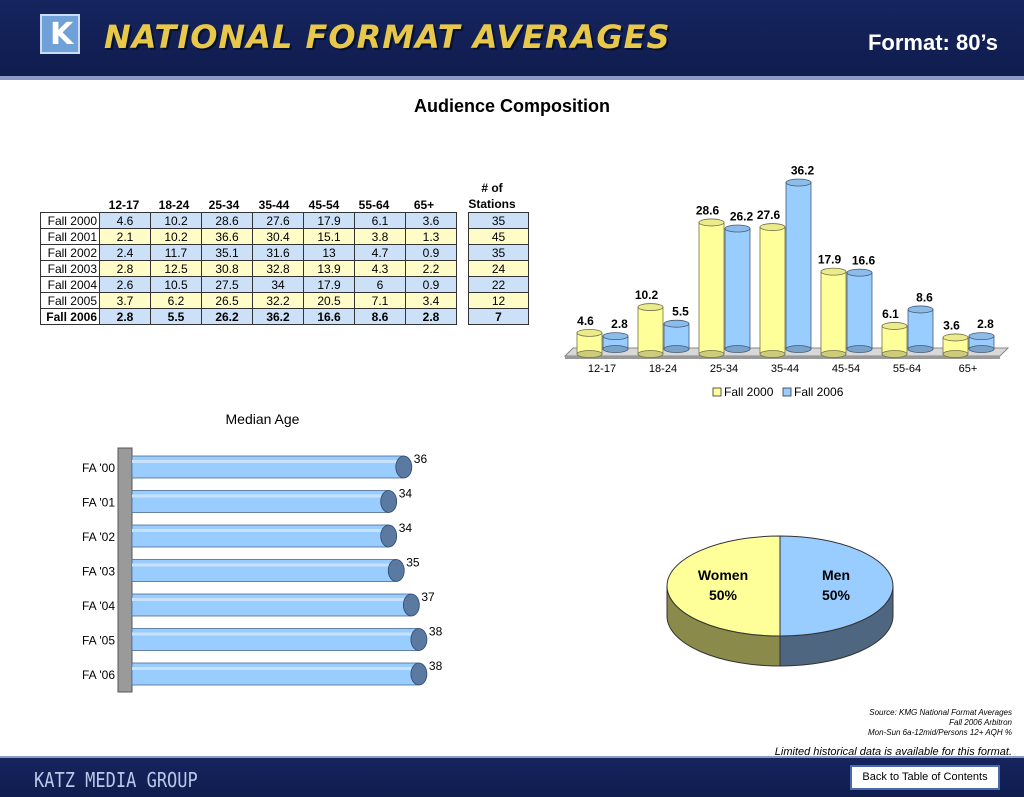  Describe the element at coordinates (413, 563) in the screenshot. I see `data-label: 35` at that location.